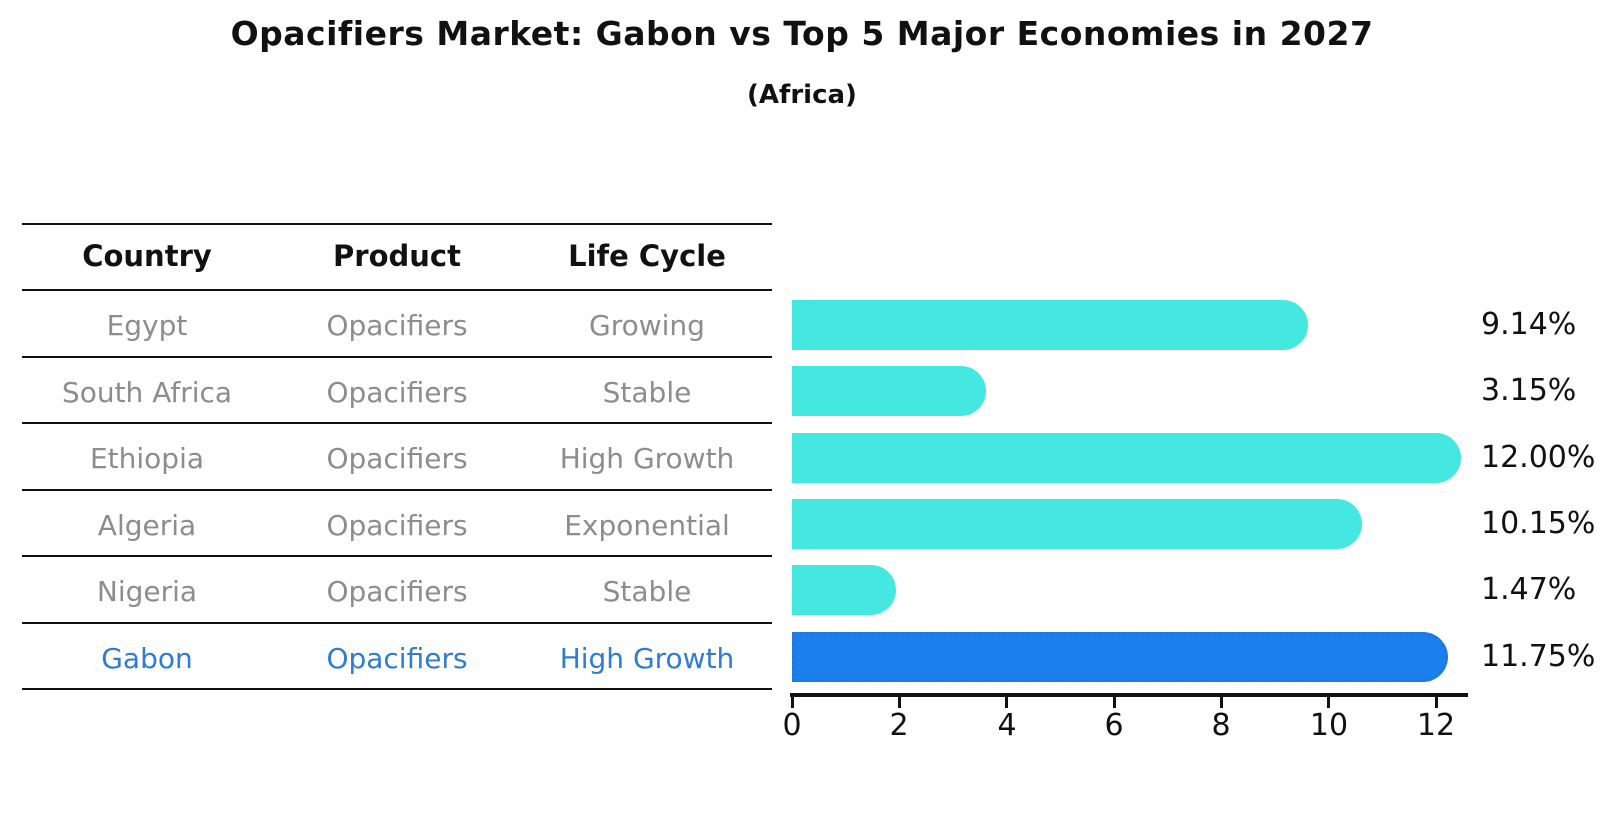  I want to click on bar-value-label: 12.00%, so click(1538, 457).